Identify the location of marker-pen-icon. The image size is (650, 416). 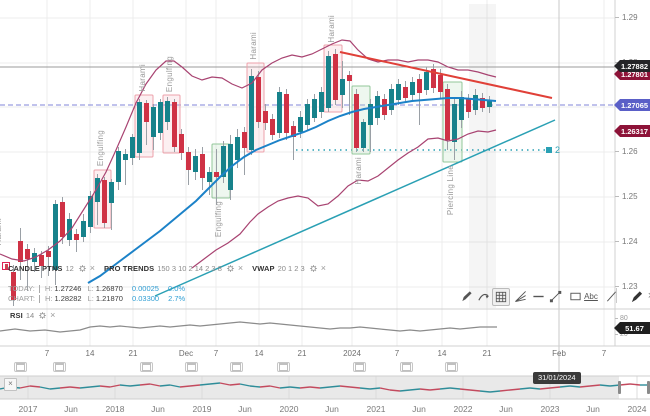
(636, 296).